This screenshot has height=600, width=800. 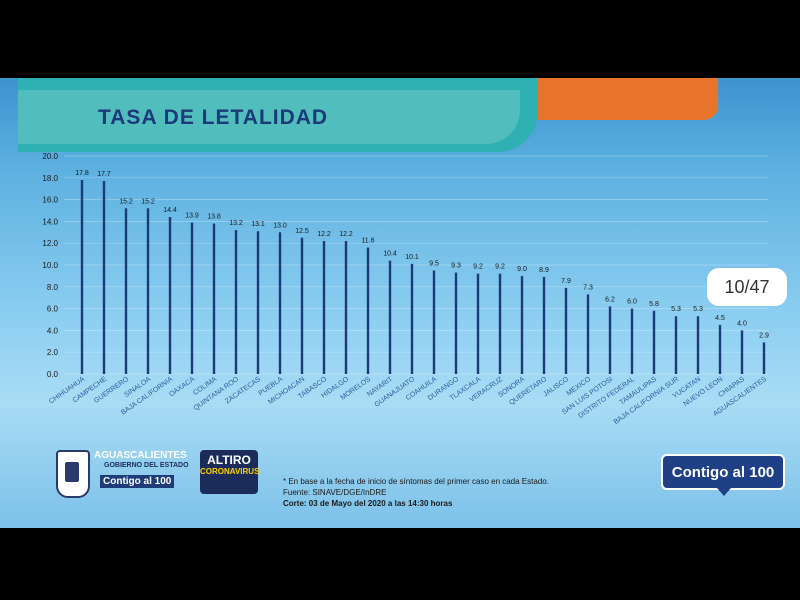 What do you see at coordinates (258, 224) in the screenshot?
I see `data-label: 13.1` at bounding box center [258, 224].